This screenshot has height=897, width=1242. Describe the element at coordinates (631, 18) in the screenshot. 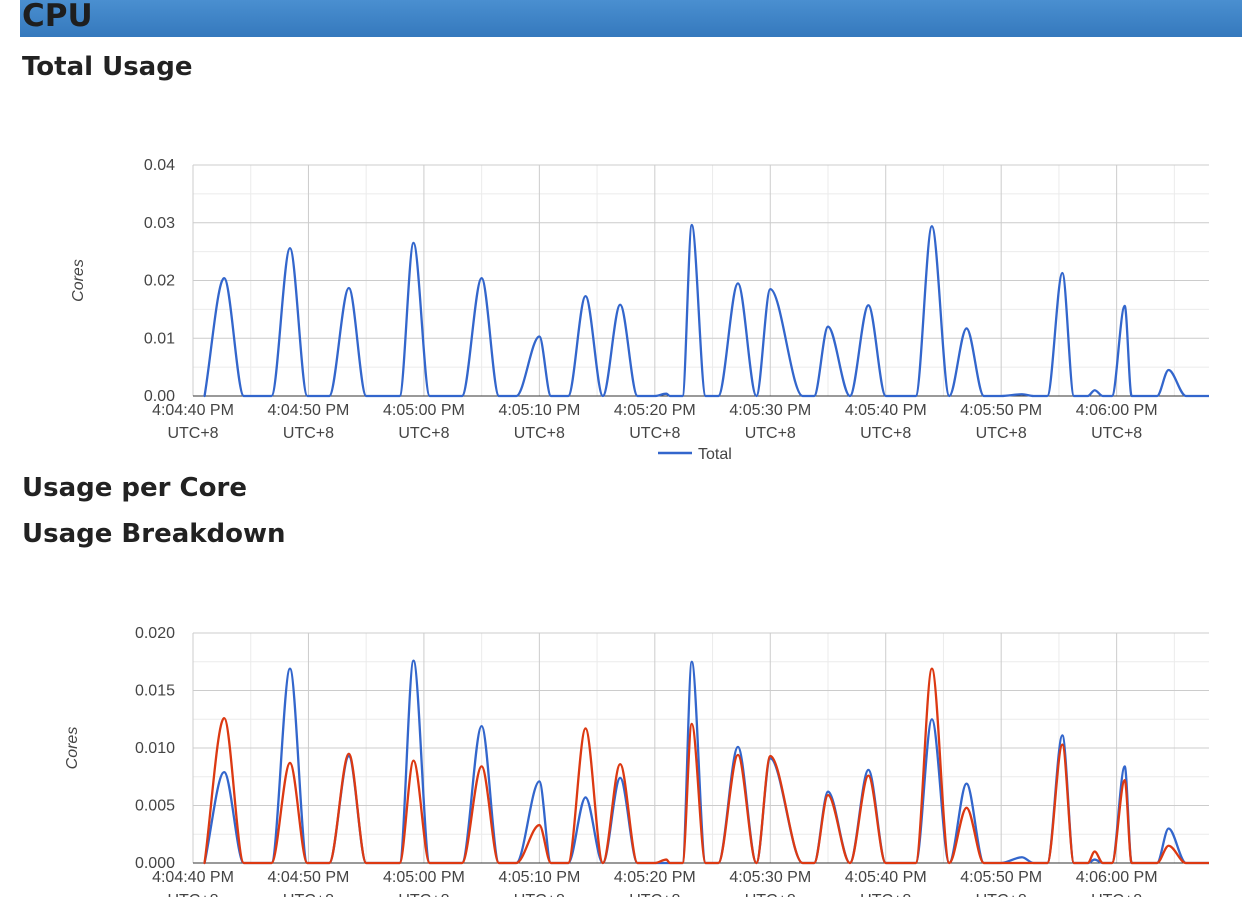

I see `cpu-section-header: CPU` at that location.